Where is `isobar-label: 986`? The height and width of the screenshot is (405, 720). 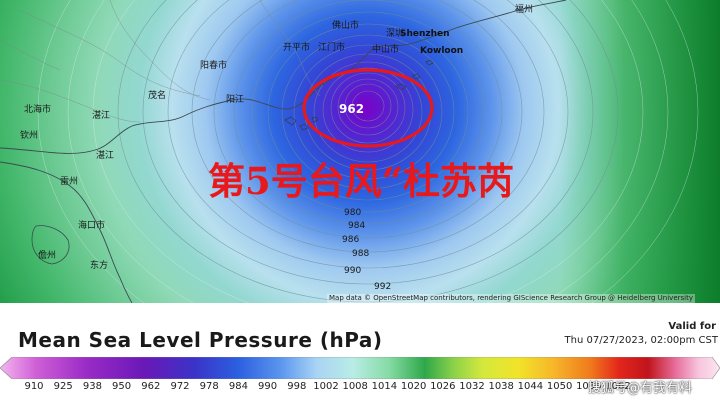 isobar-label: 986 is located at coordinates (351, 240).